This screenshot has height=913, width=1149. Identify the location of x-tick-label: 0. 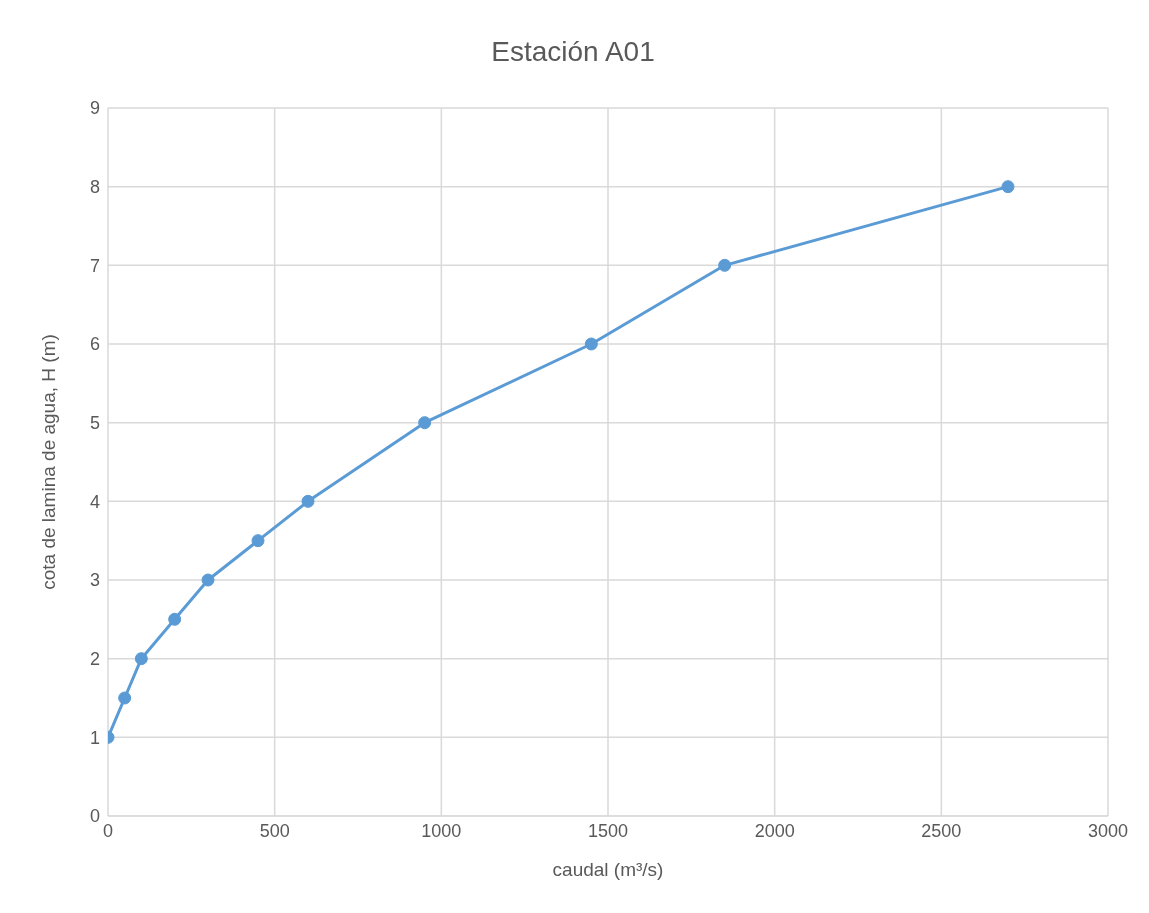
(108, 830).